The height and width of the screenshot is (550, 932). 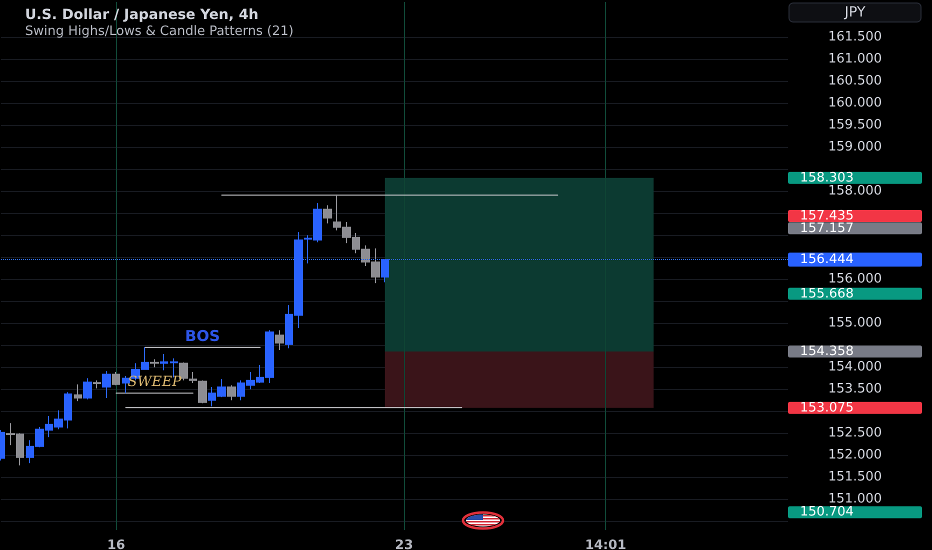 What do you see at coordinates (827, 351) in the screenshot?
I see `y2-tick-label: 154.358` at bounding box center [827, 351].